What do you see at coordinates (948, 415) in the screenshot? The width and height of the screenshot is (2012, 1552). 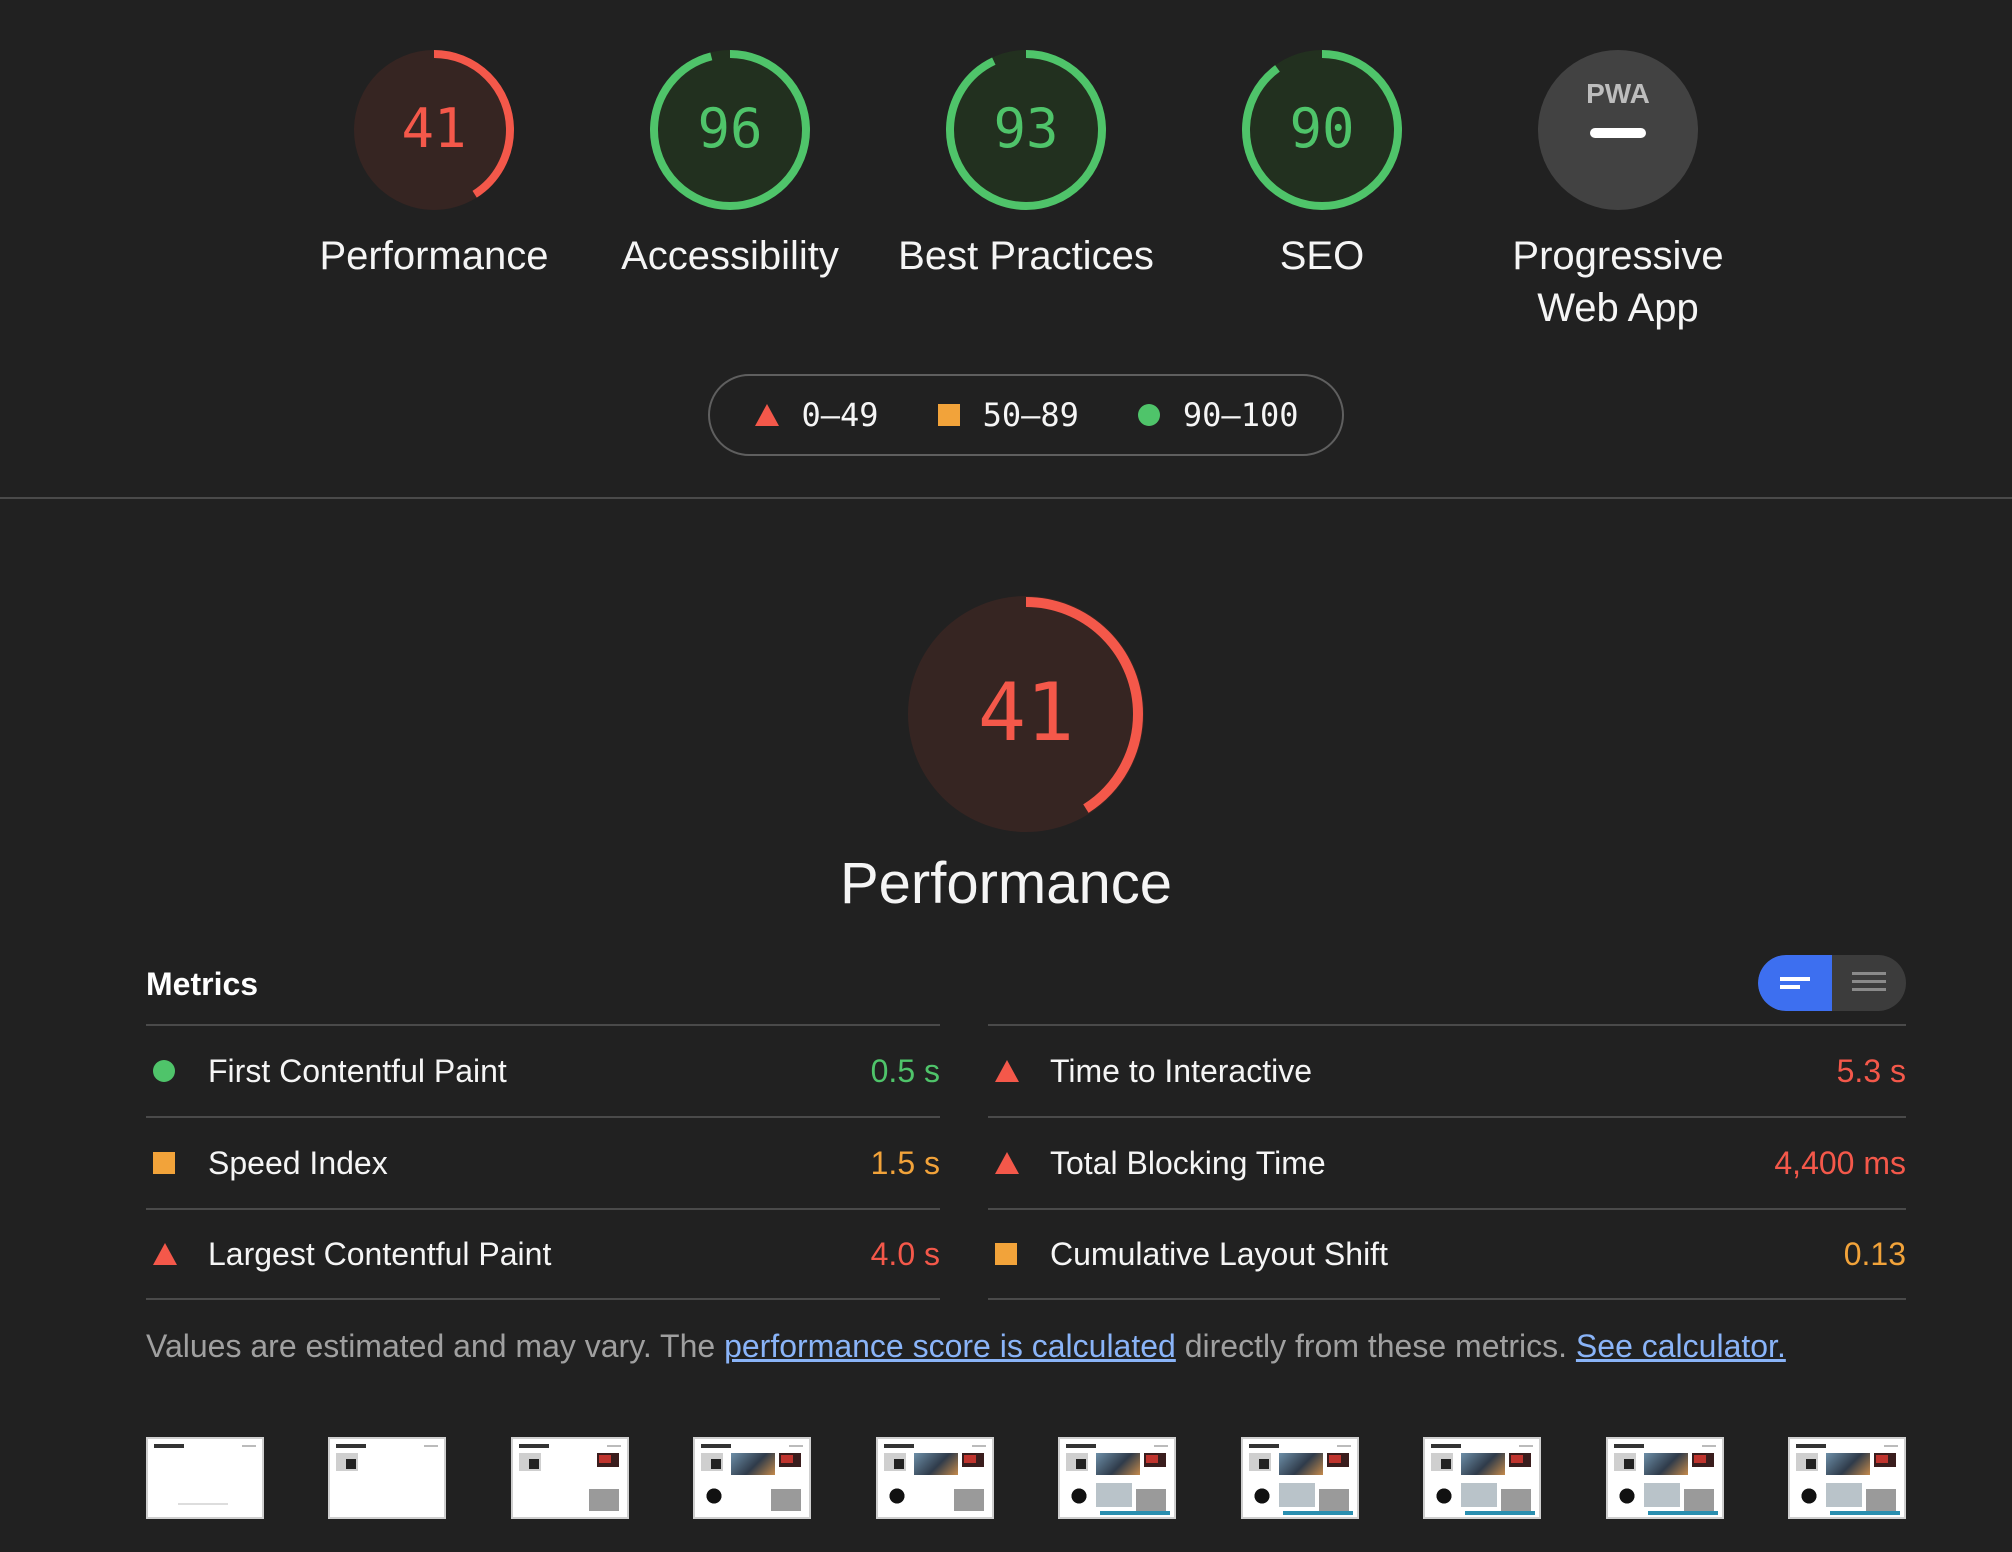 I see `square-icon` at bounding box center [948, 415].